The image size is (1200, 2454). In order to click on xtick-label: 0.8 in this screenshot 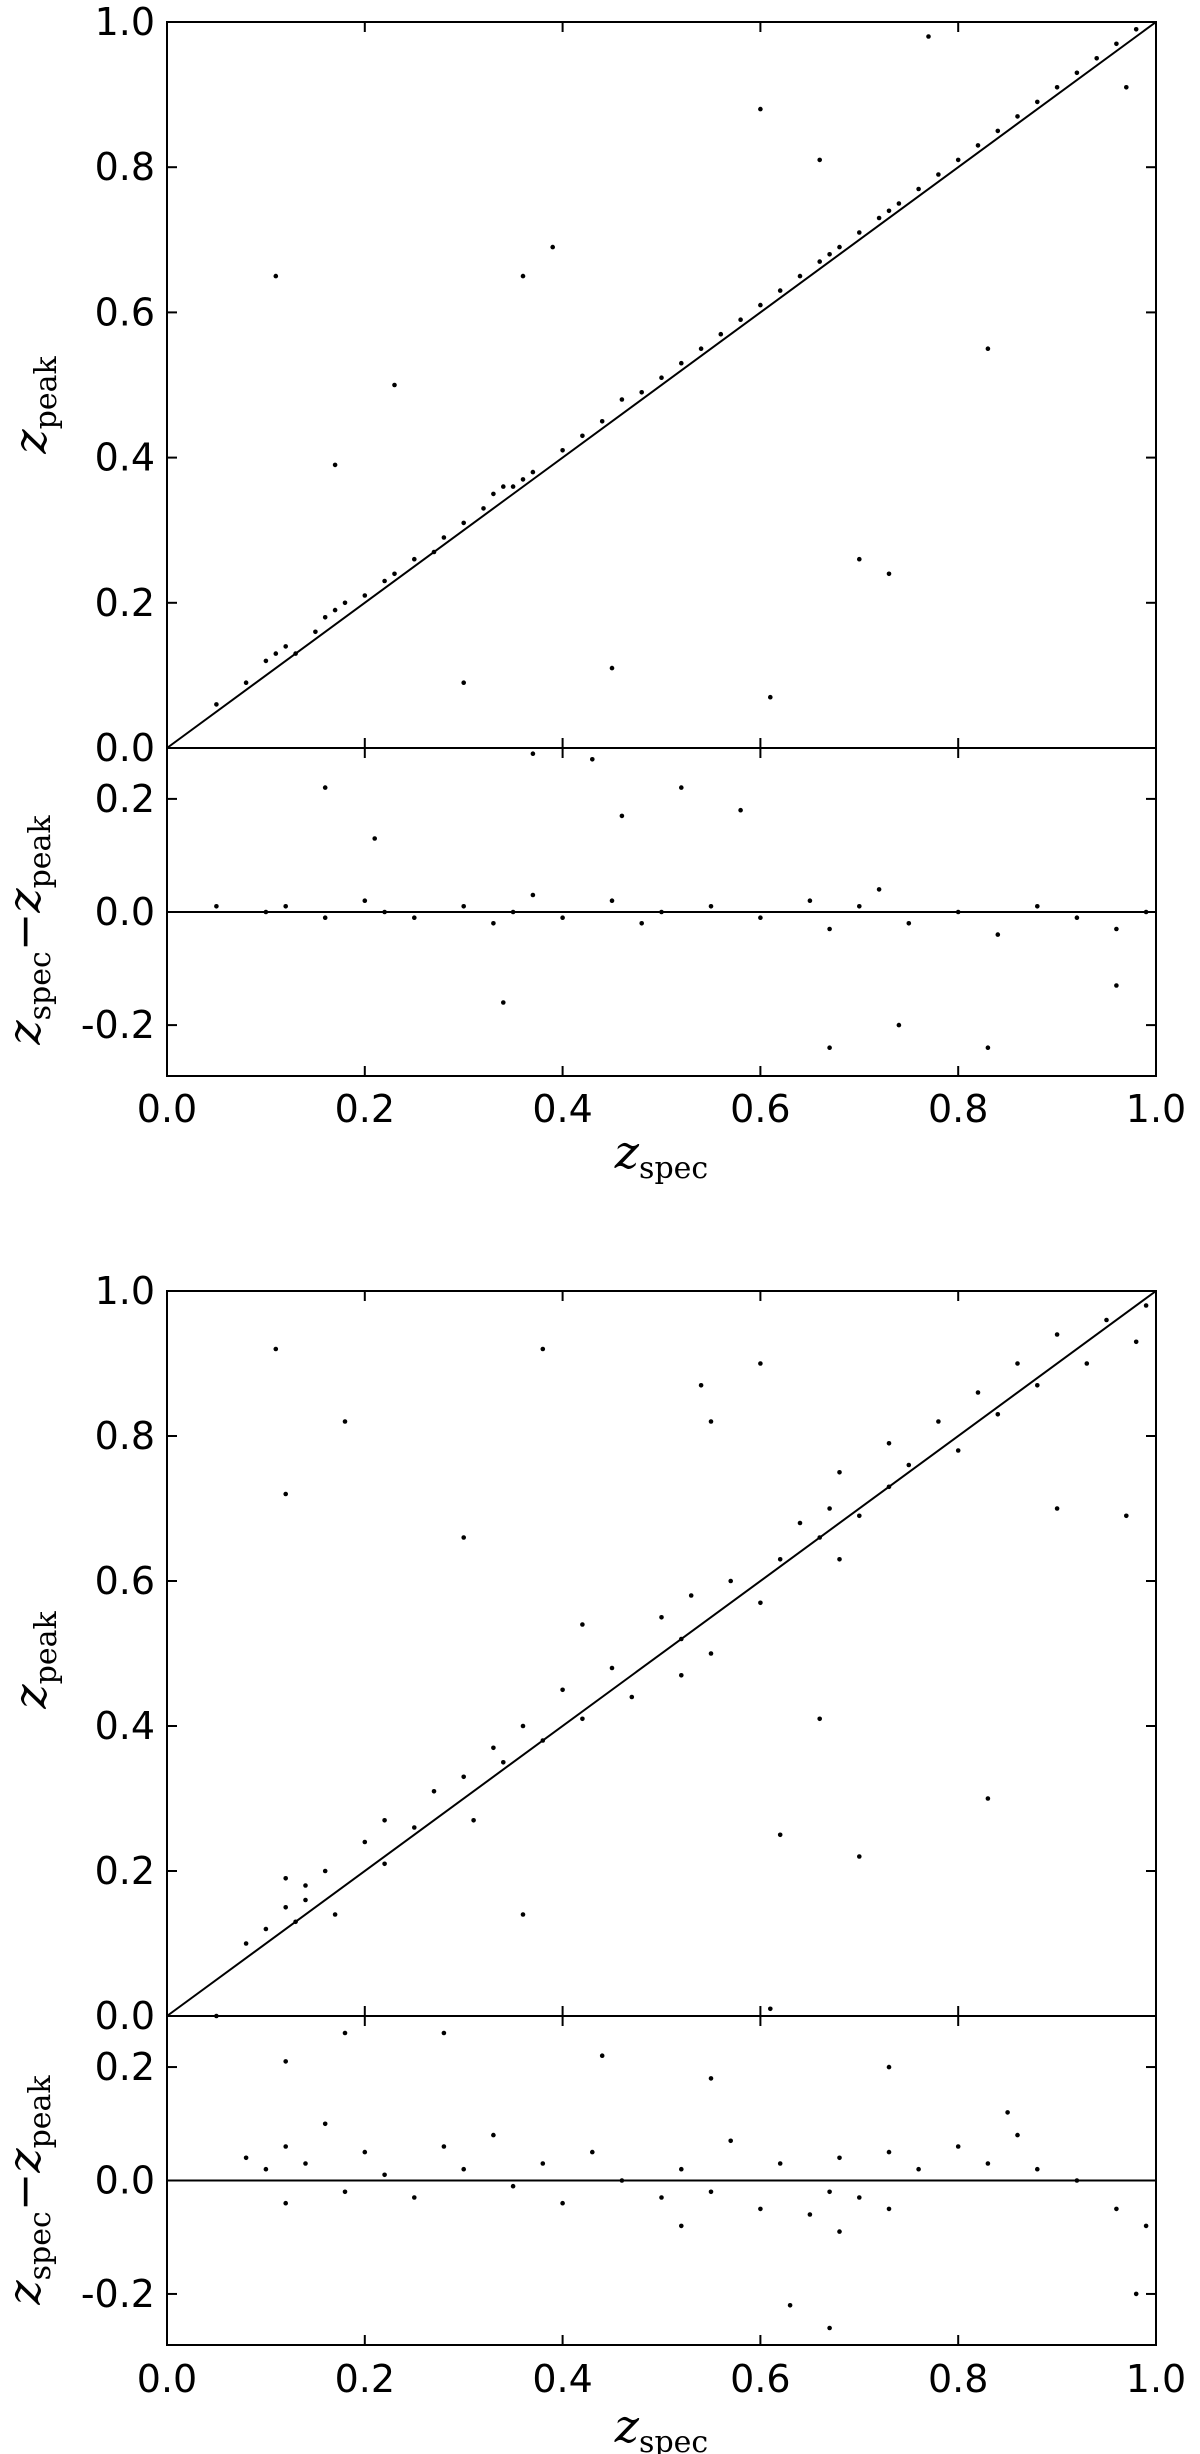, I will do `click(958, 1109)`.